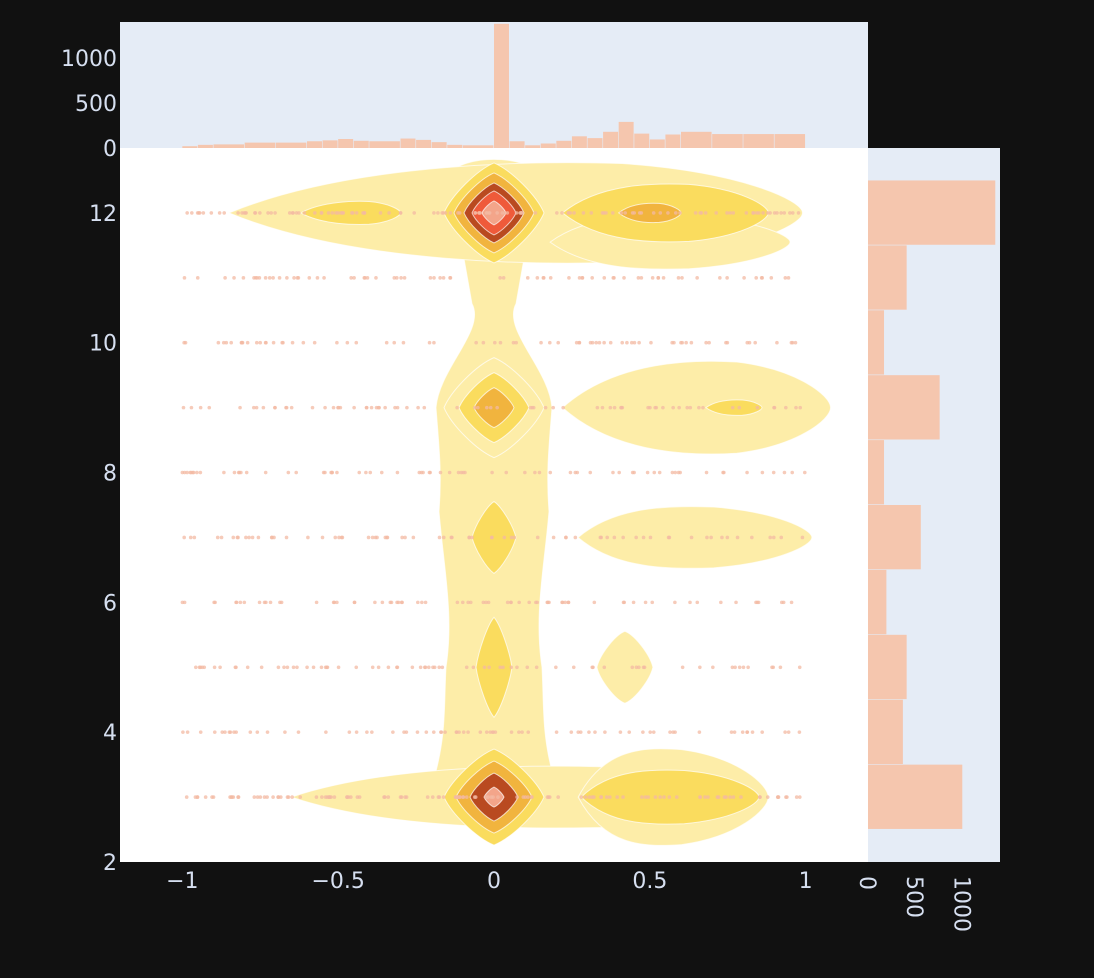 This screenshot has height=978, width=1094. Describe the element at coordinates (915, 796) in the screenshot. I see `right-histogram-bar` at that location.